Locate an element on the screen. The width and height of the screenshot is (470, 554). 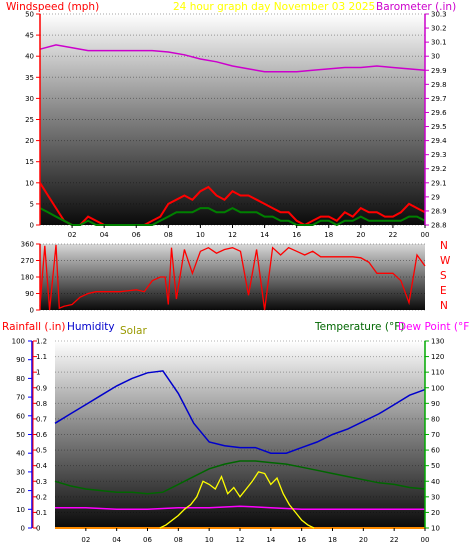
wind-direction-series is located at coordinates (232, 277).